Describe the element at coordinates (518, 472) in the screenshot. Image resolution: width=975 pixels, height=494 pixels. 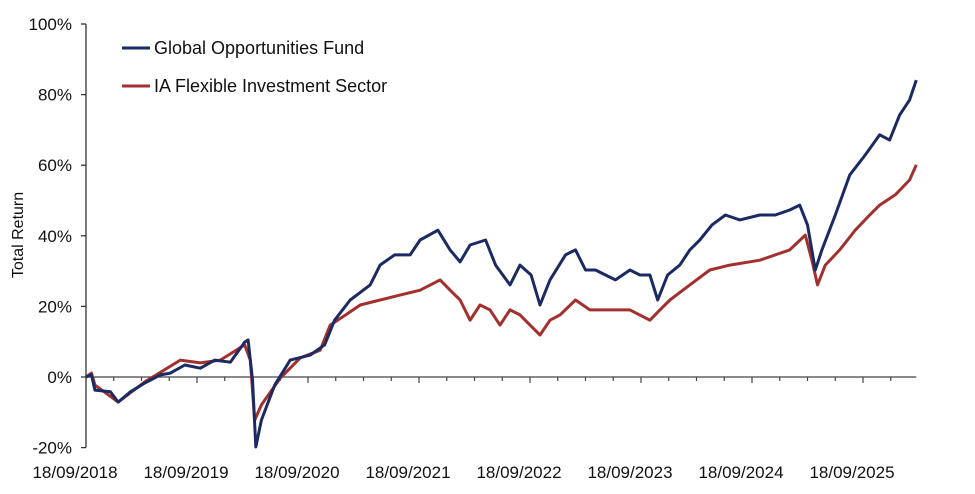
I see `x-tick-label: 18/09/2022` at that location.